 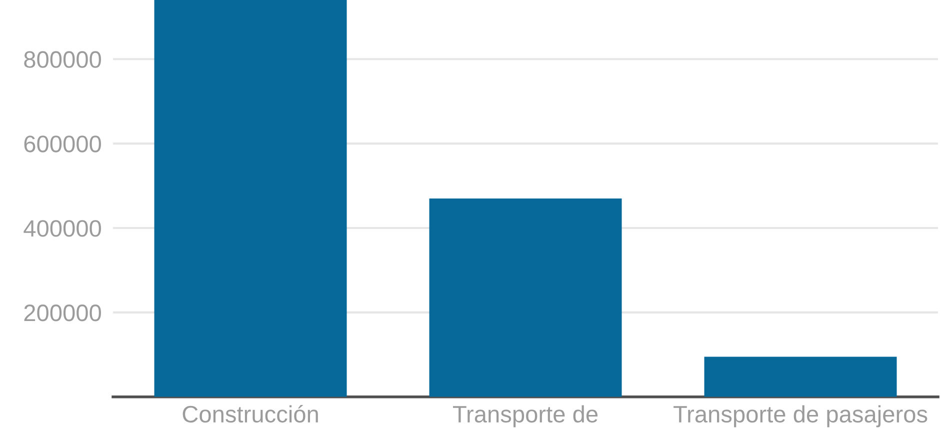 What do you see at coordinates (801, 416) in the screenshot?
I see `x-tick-label: Transporte de pasajeros` at bounding box center [801, 416].